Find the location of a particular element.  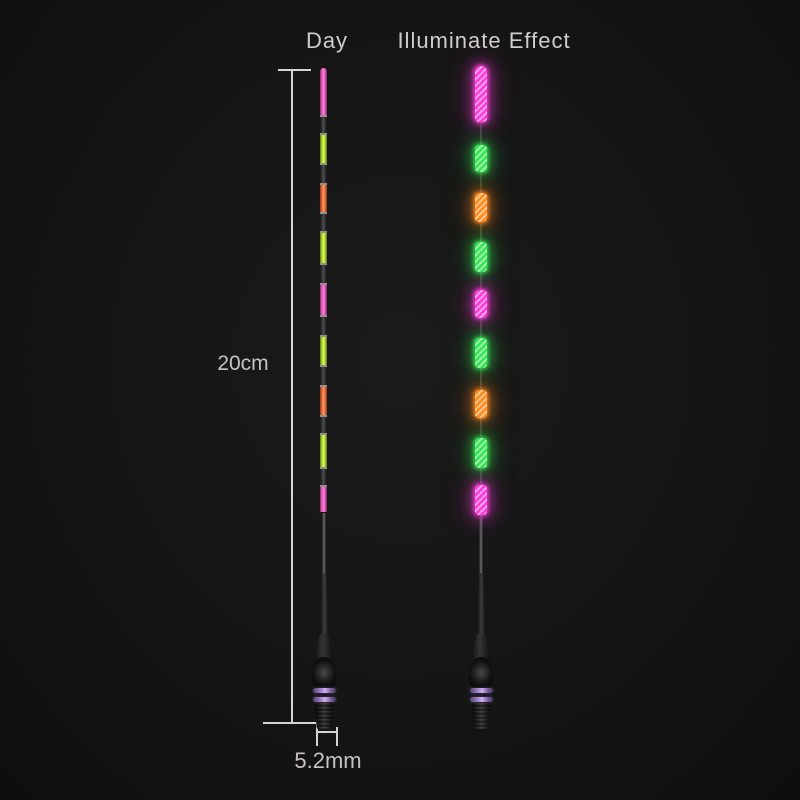

illuminate-float-antenna is located at coordinates (481, 400).